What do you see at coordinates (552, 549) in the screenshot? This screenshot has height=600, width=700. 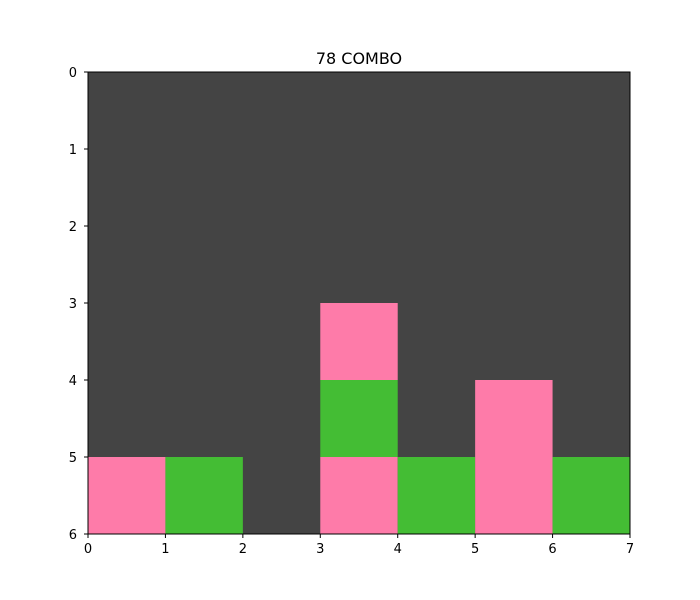 I see `x-tick-label: 6` at bounding box center [552, 549].